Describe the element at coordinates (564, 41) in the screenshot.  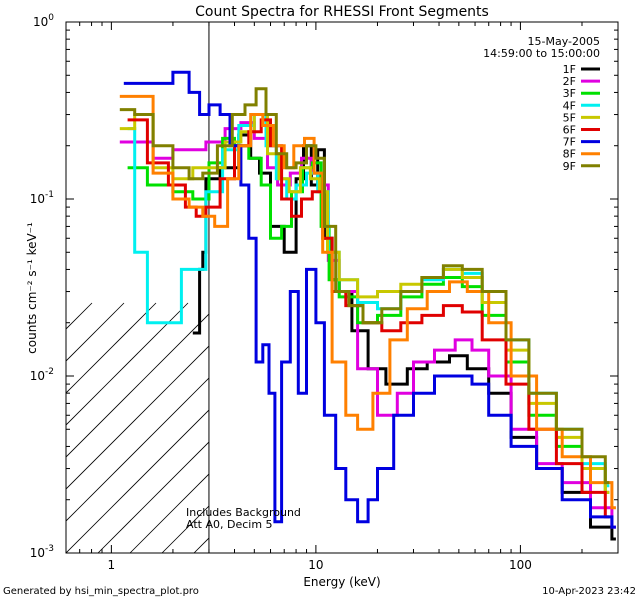
I see `observation-date: 15-May-2005` at that location.